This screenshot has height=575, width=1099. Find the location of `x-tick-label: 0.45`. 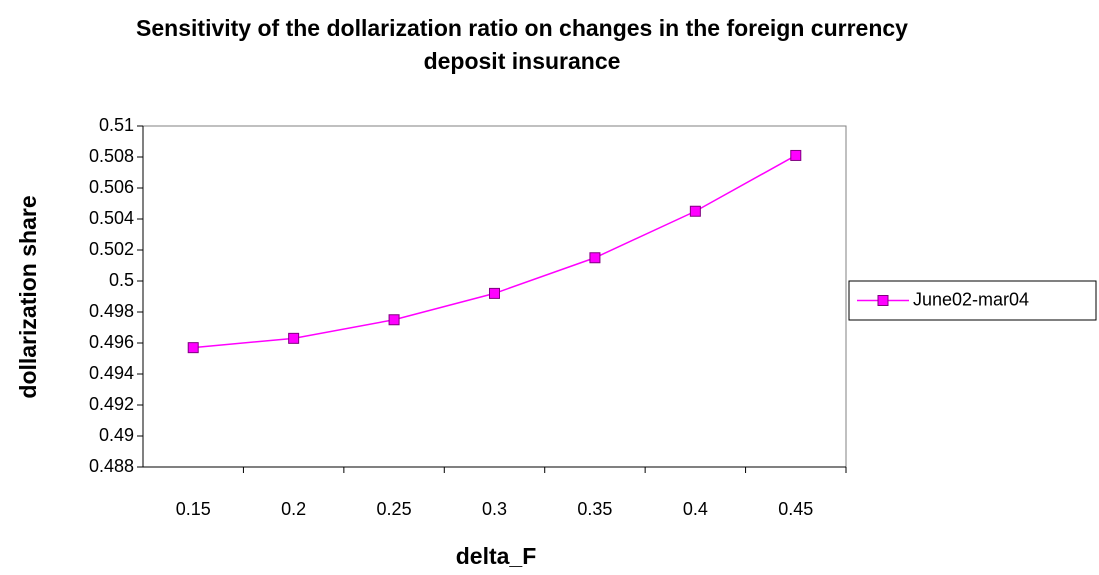

x-tick-label: 0.45 is located at coordinates (795, 509).